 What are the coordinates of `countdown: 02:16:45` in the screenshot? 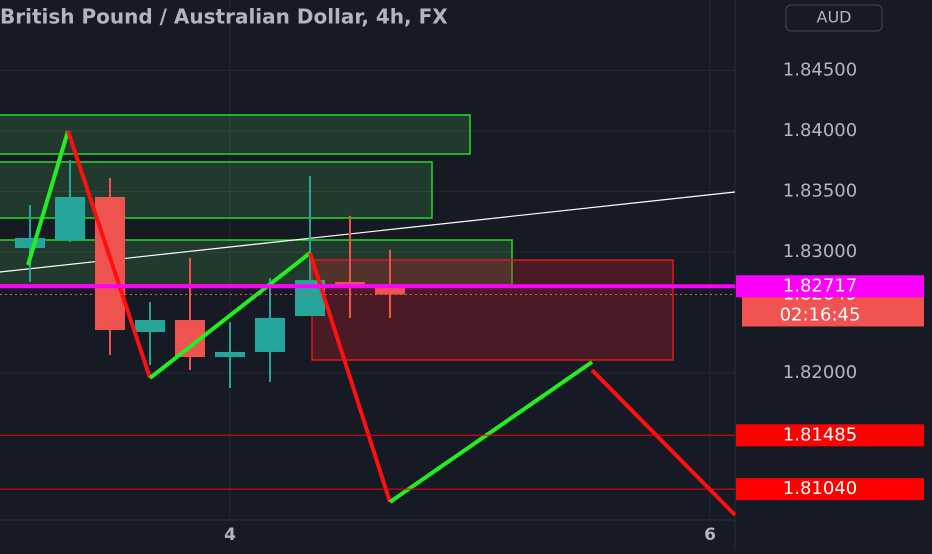 It's located at (820, 314).